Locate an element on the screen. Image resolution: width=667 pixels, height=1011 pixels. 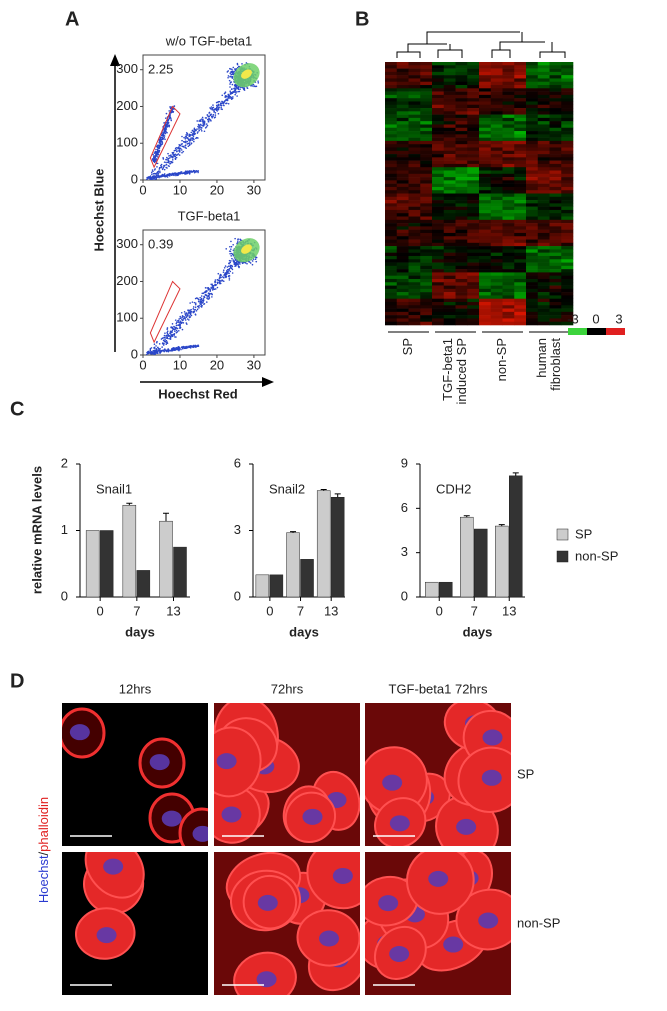
x-tick-label: 0 is located at coordinates (269, 610).